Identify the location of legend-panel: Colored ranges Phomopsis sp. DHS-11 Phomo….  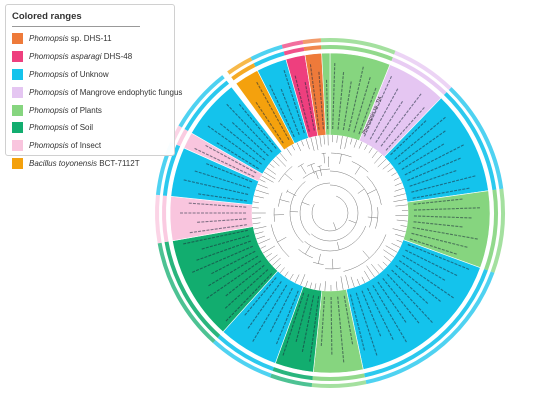
(93, 86).